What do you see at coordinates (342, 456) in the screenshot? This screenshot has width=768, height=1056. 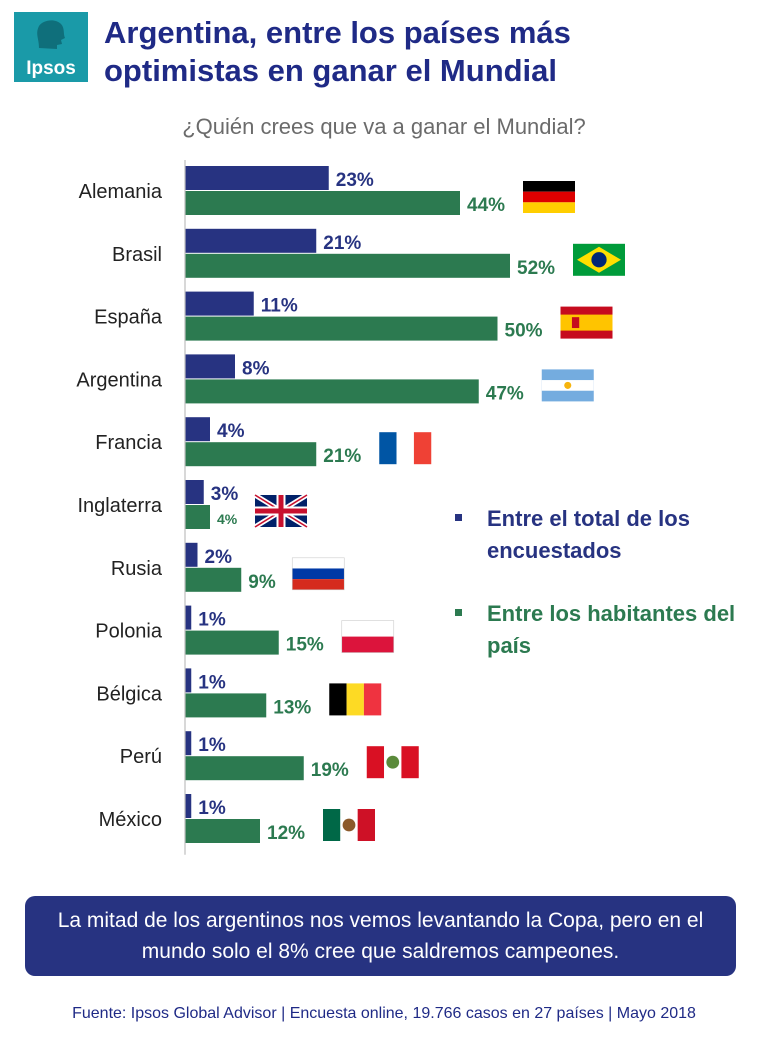 I see `data-label-country: 21%` at bounding box center [342, 456].